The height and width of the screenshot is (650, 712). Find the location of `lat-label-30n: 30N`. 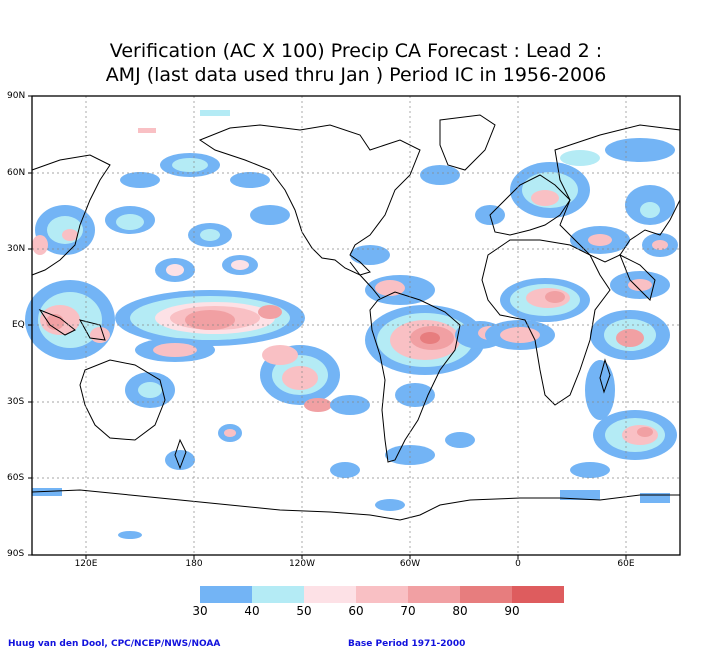

lat-label-30n: 30N is located at coordinates (16, 249).